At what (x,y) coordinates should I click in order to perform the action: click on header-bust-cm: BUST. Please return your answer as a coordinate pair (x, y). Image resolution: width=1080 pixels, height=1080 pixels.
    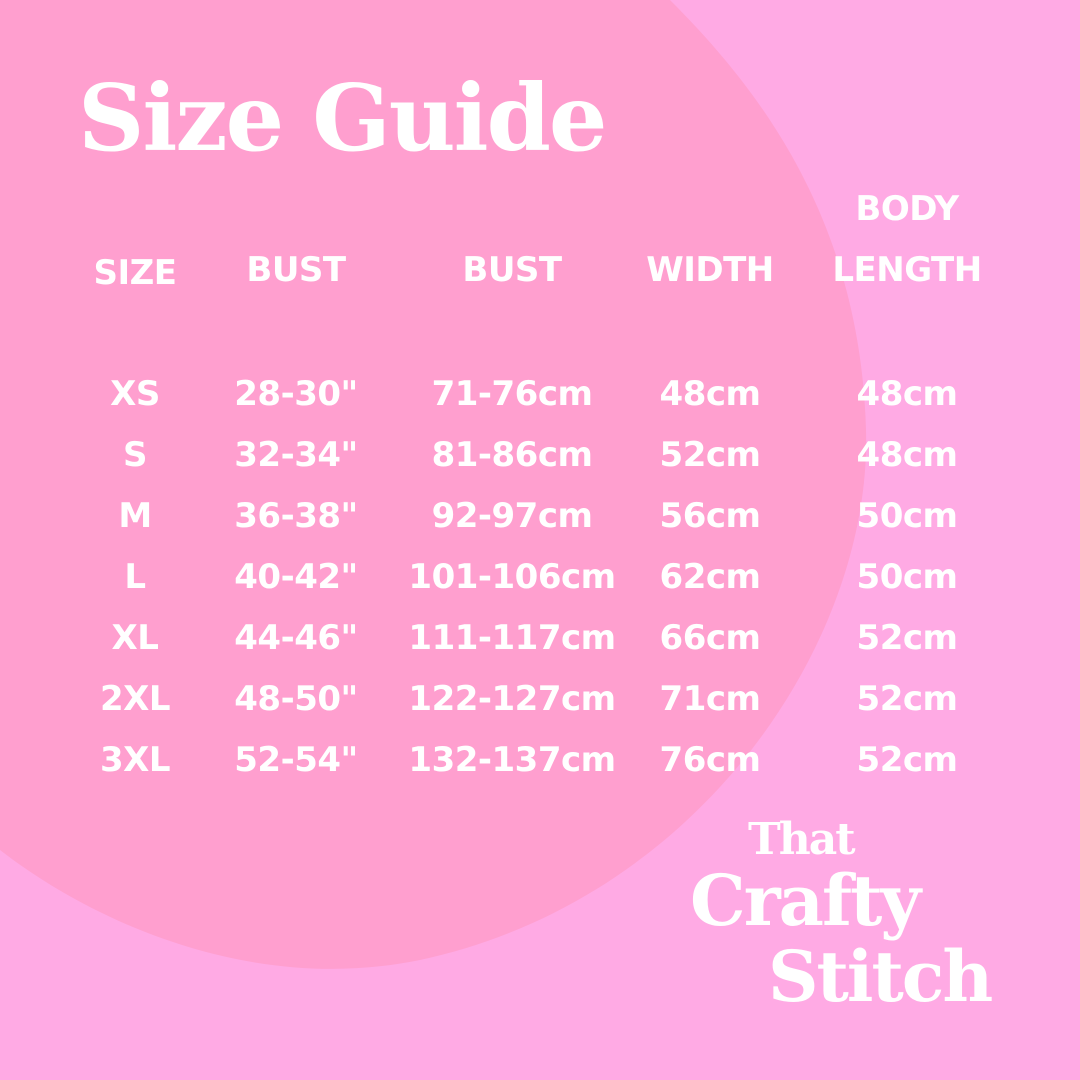
    Looking at the image, I should click on (512, 270).